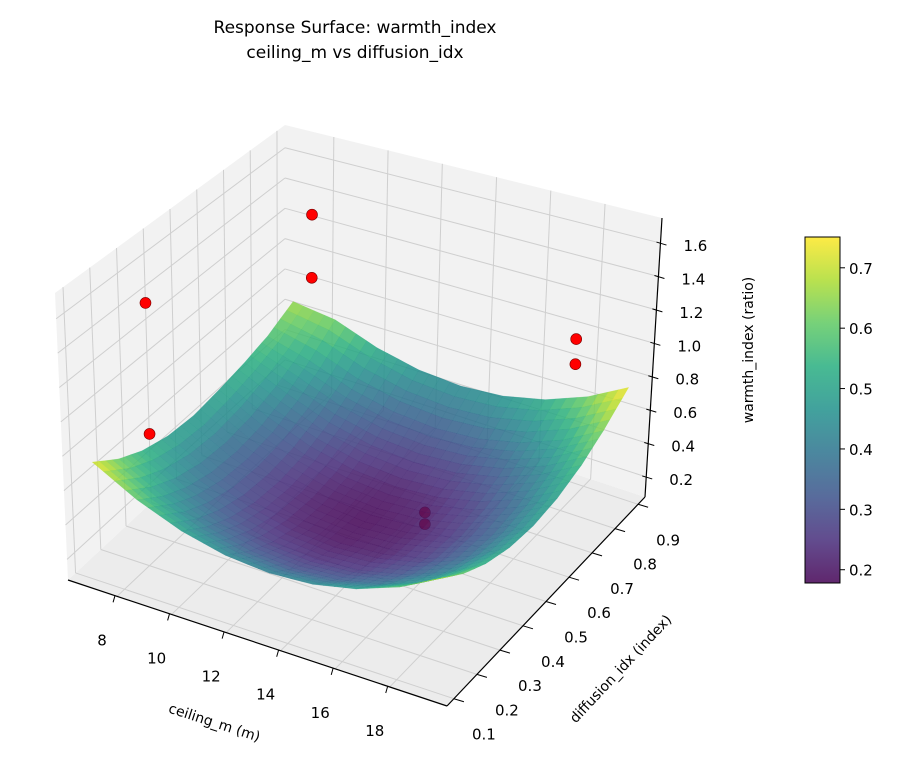  Describe the element at coordinates (861, 329) in the screenshot. I see `colorbar-tick-label: 0.6` at that location.